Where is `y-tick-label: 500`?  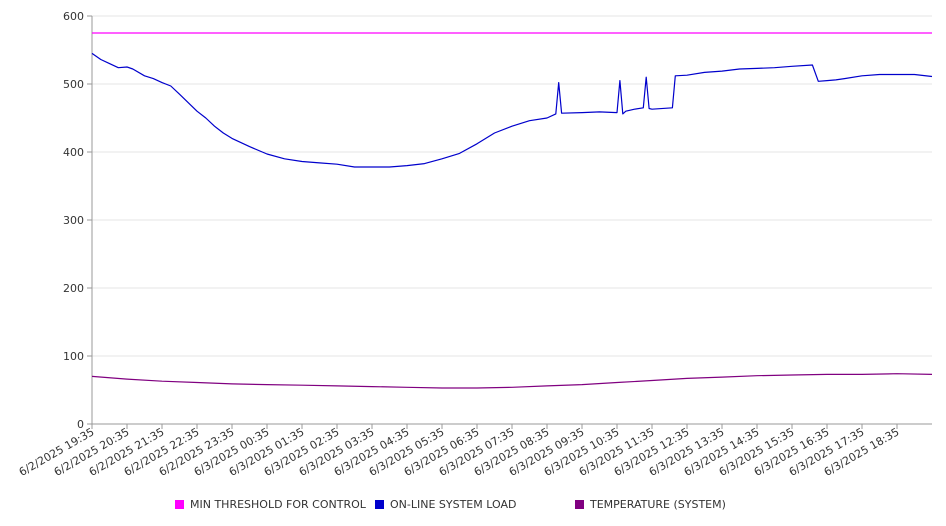 y-tick-label: 500 is located at coordinates (73, 84).